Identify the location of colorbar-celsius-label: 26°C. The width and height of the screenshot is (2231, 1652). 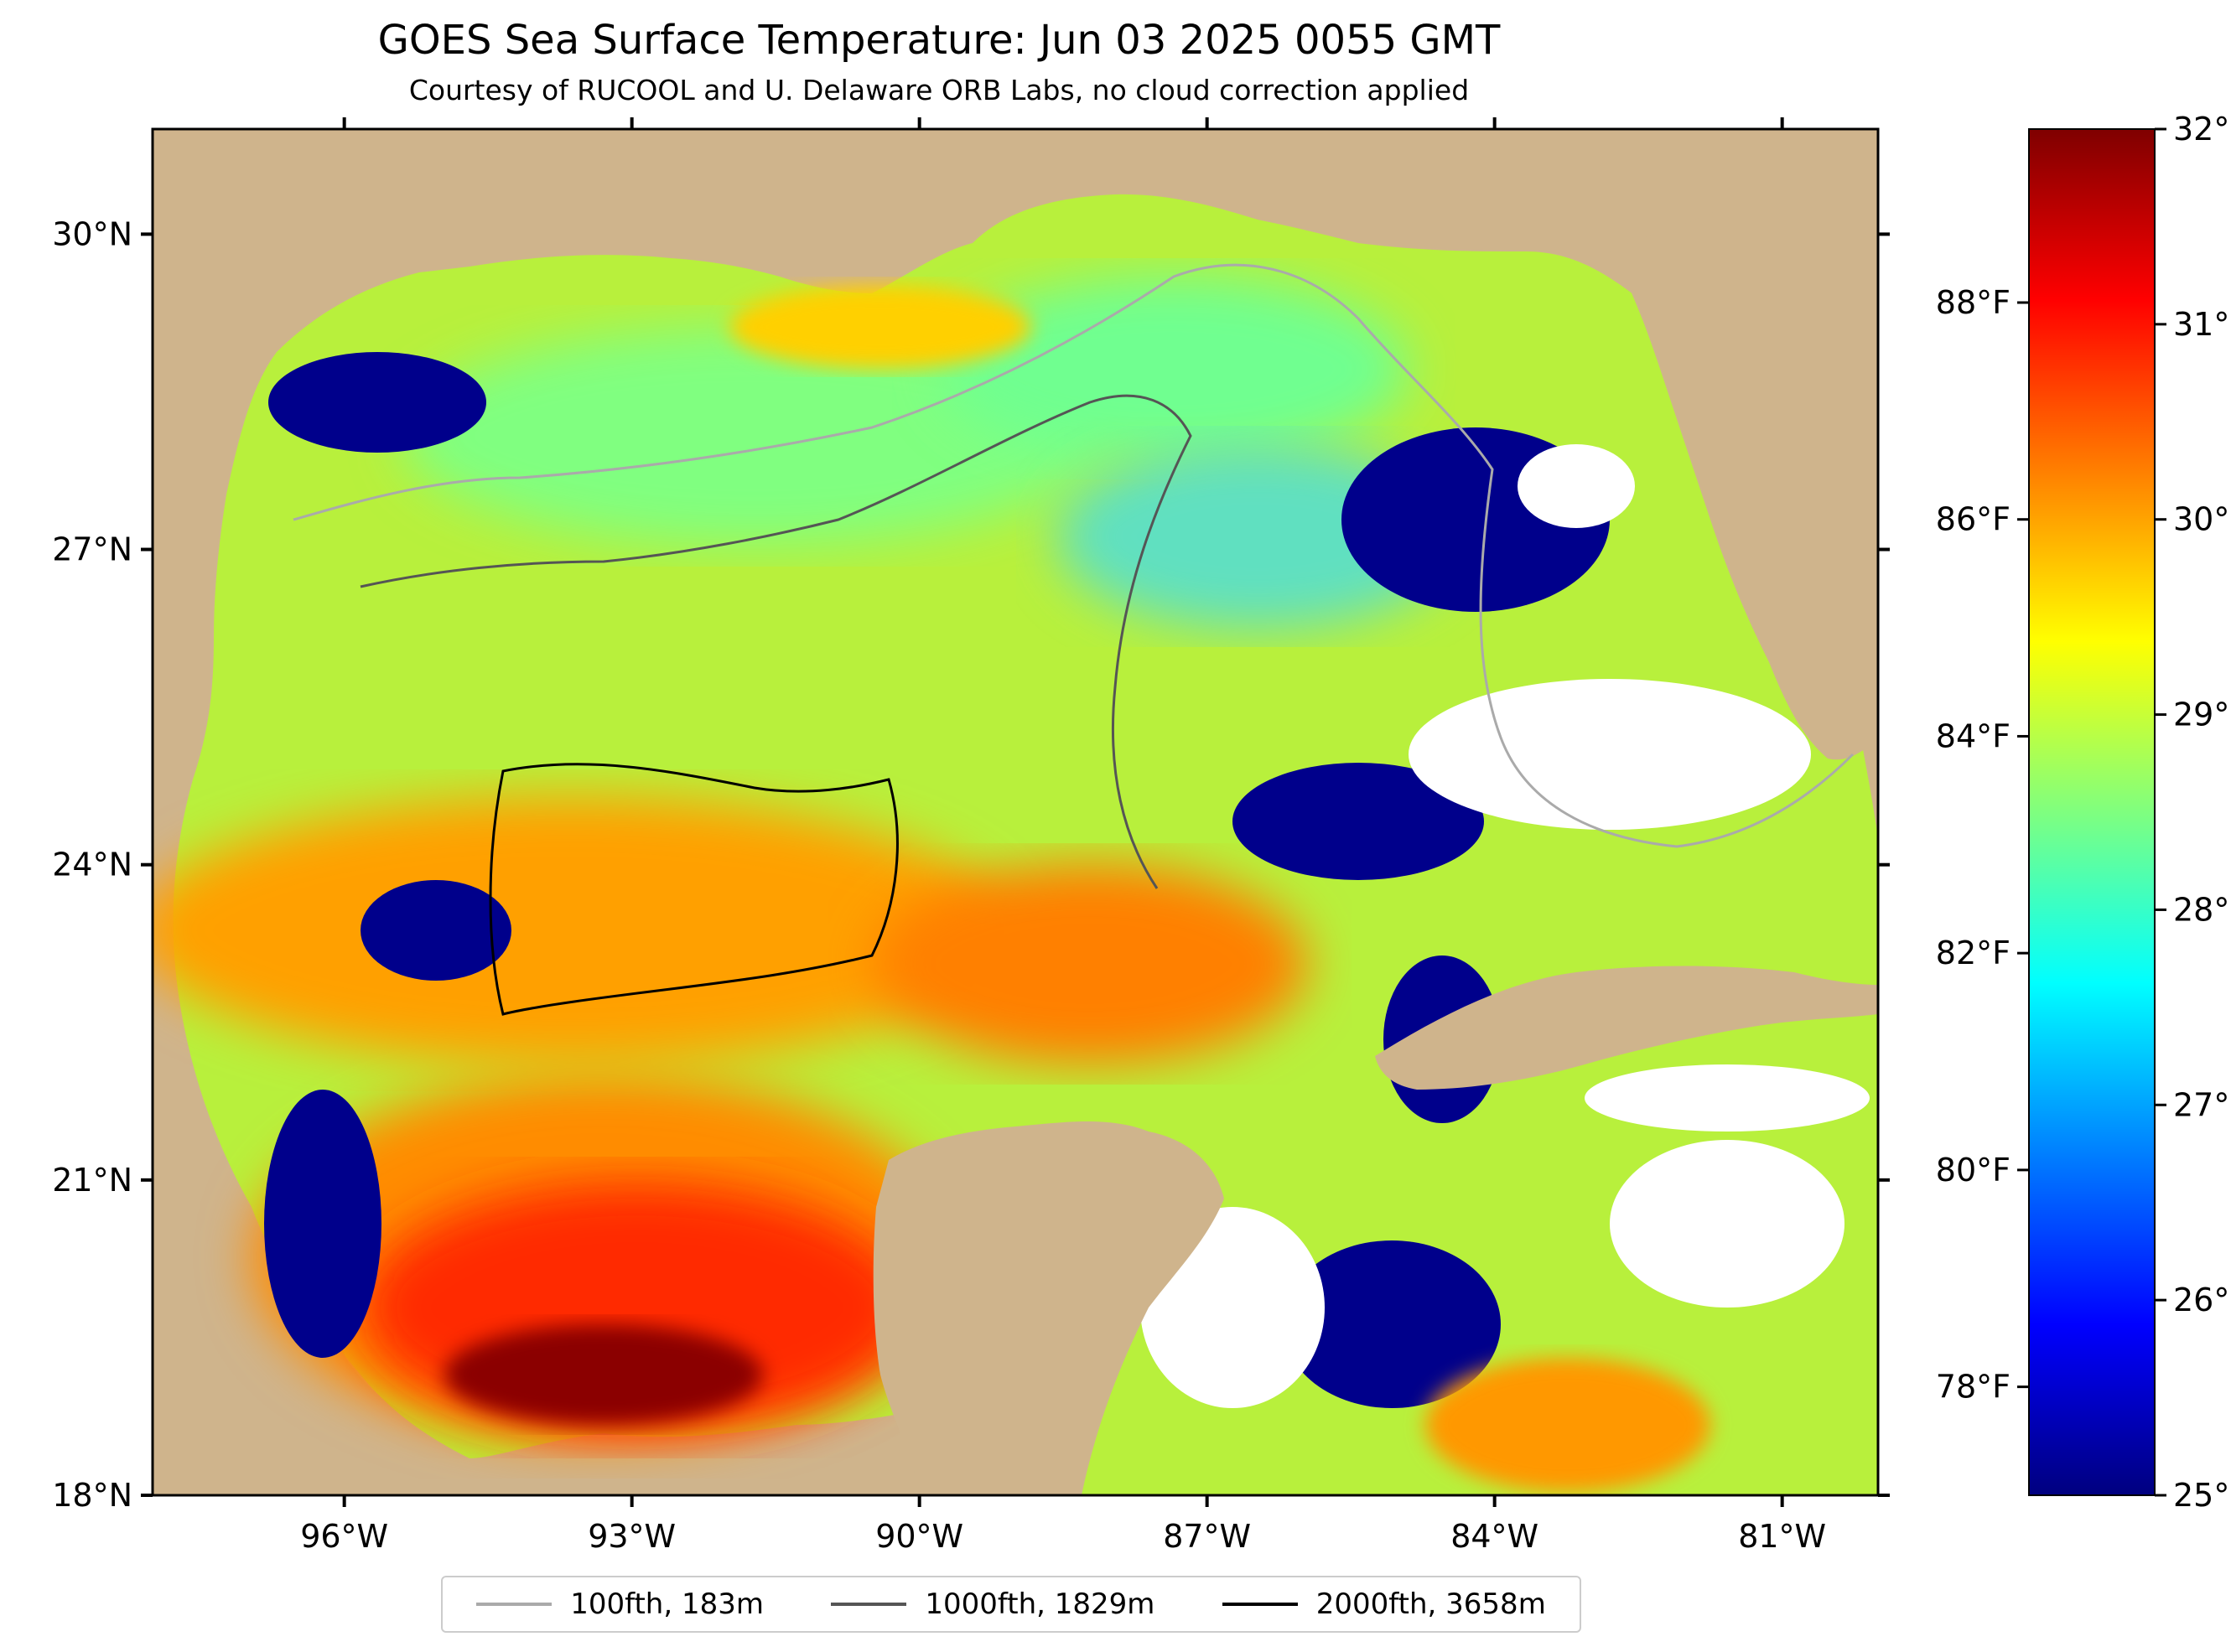
(2202, 1300).